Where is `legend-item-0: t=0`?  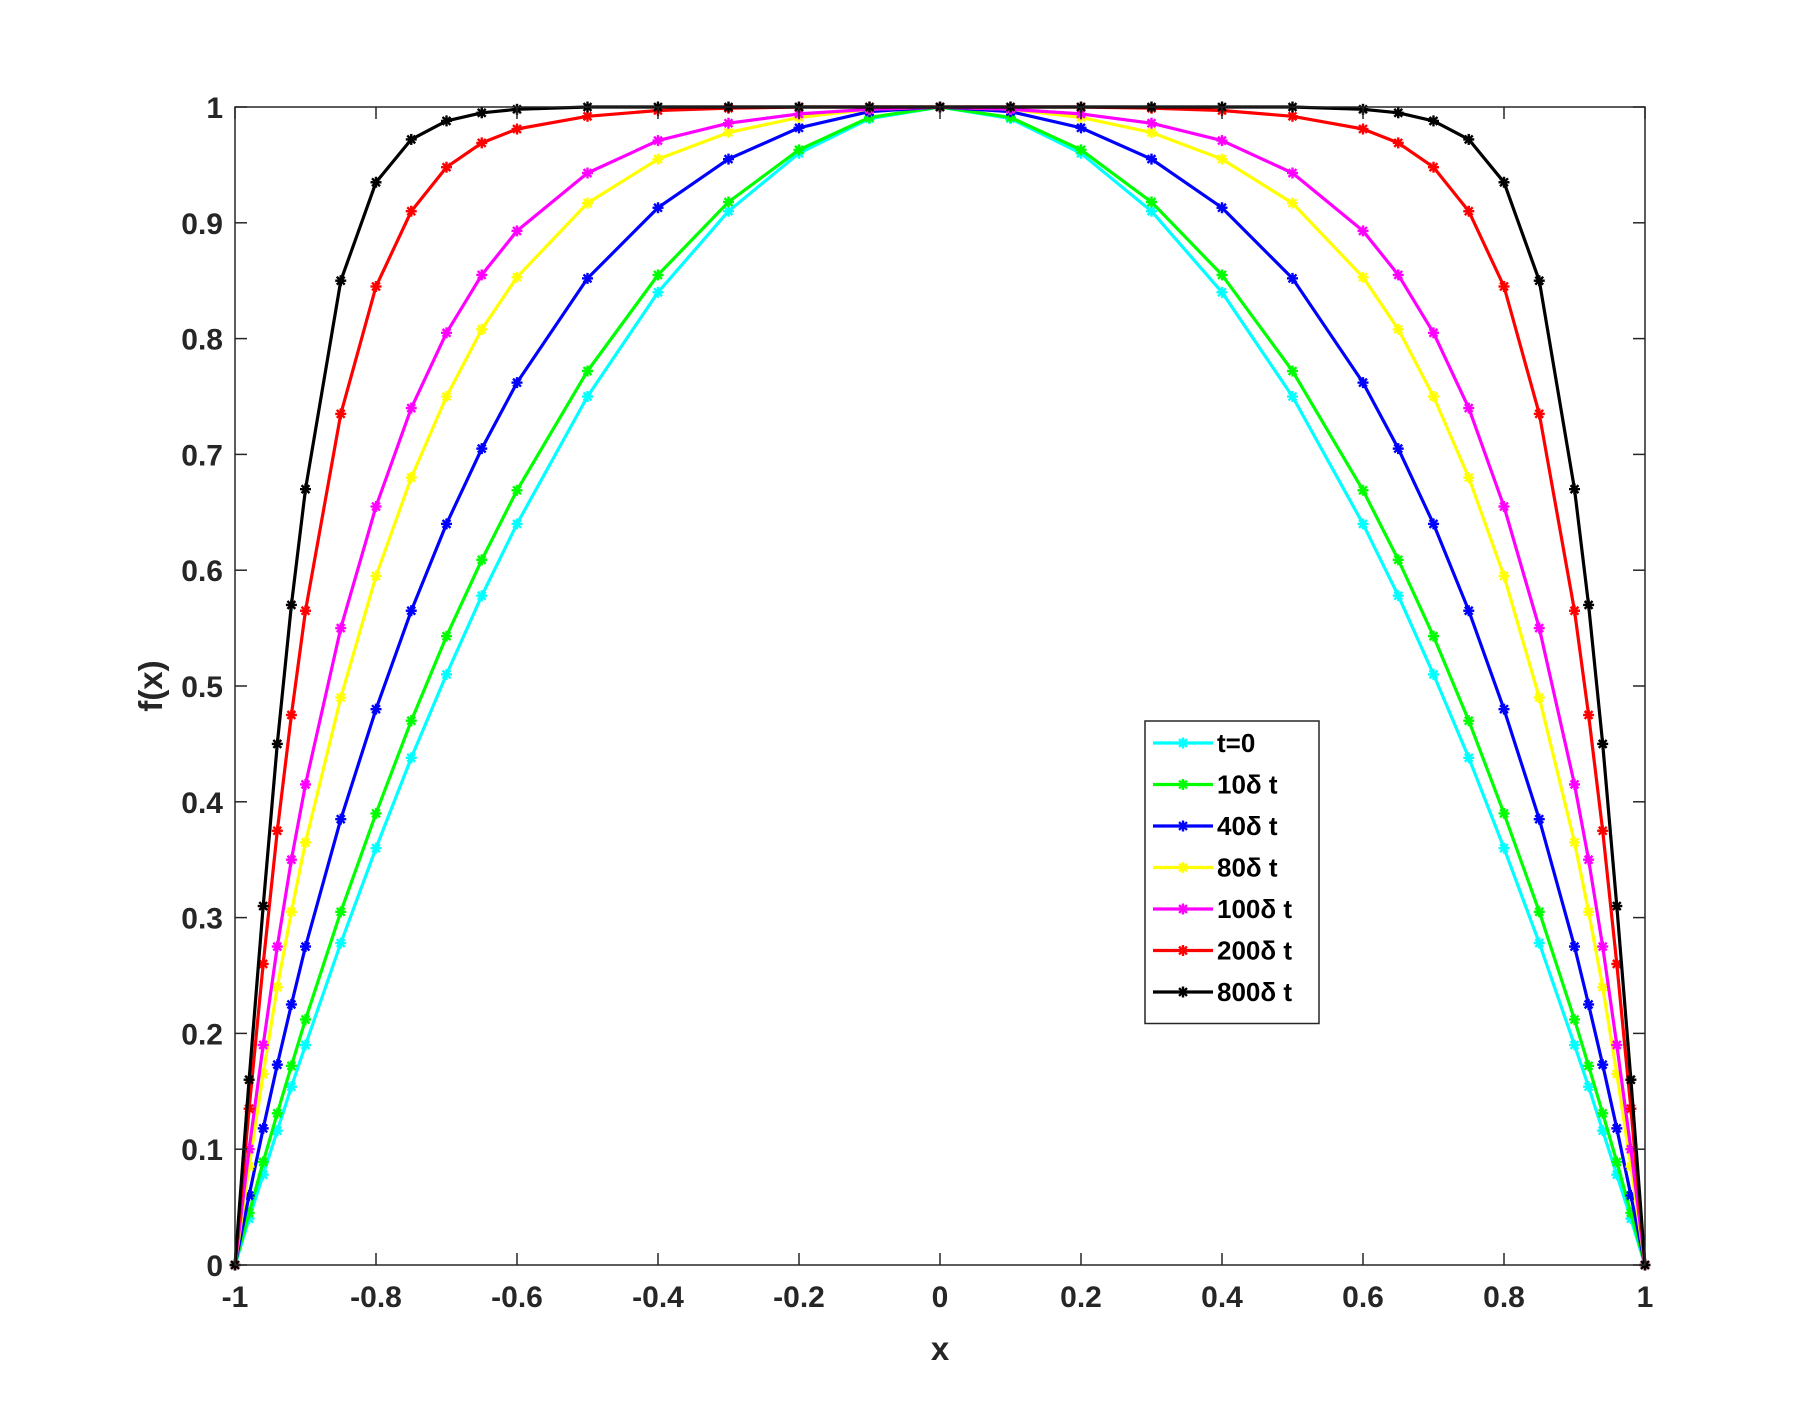 legend-item-0: t=0 is located at coordinates (1204, 743).